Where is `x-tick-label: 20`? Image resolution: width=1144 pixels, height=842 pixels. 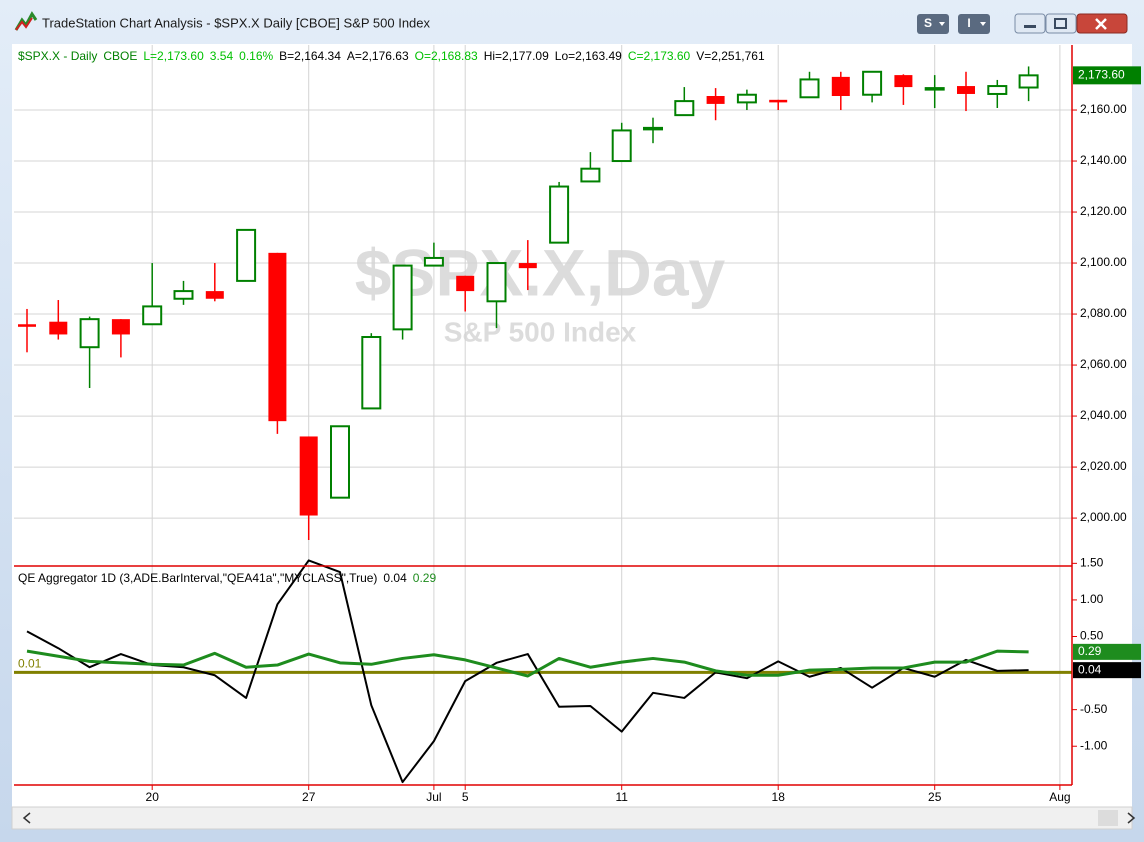
x-tick-label: 20 is located at coordinates (153, 797).